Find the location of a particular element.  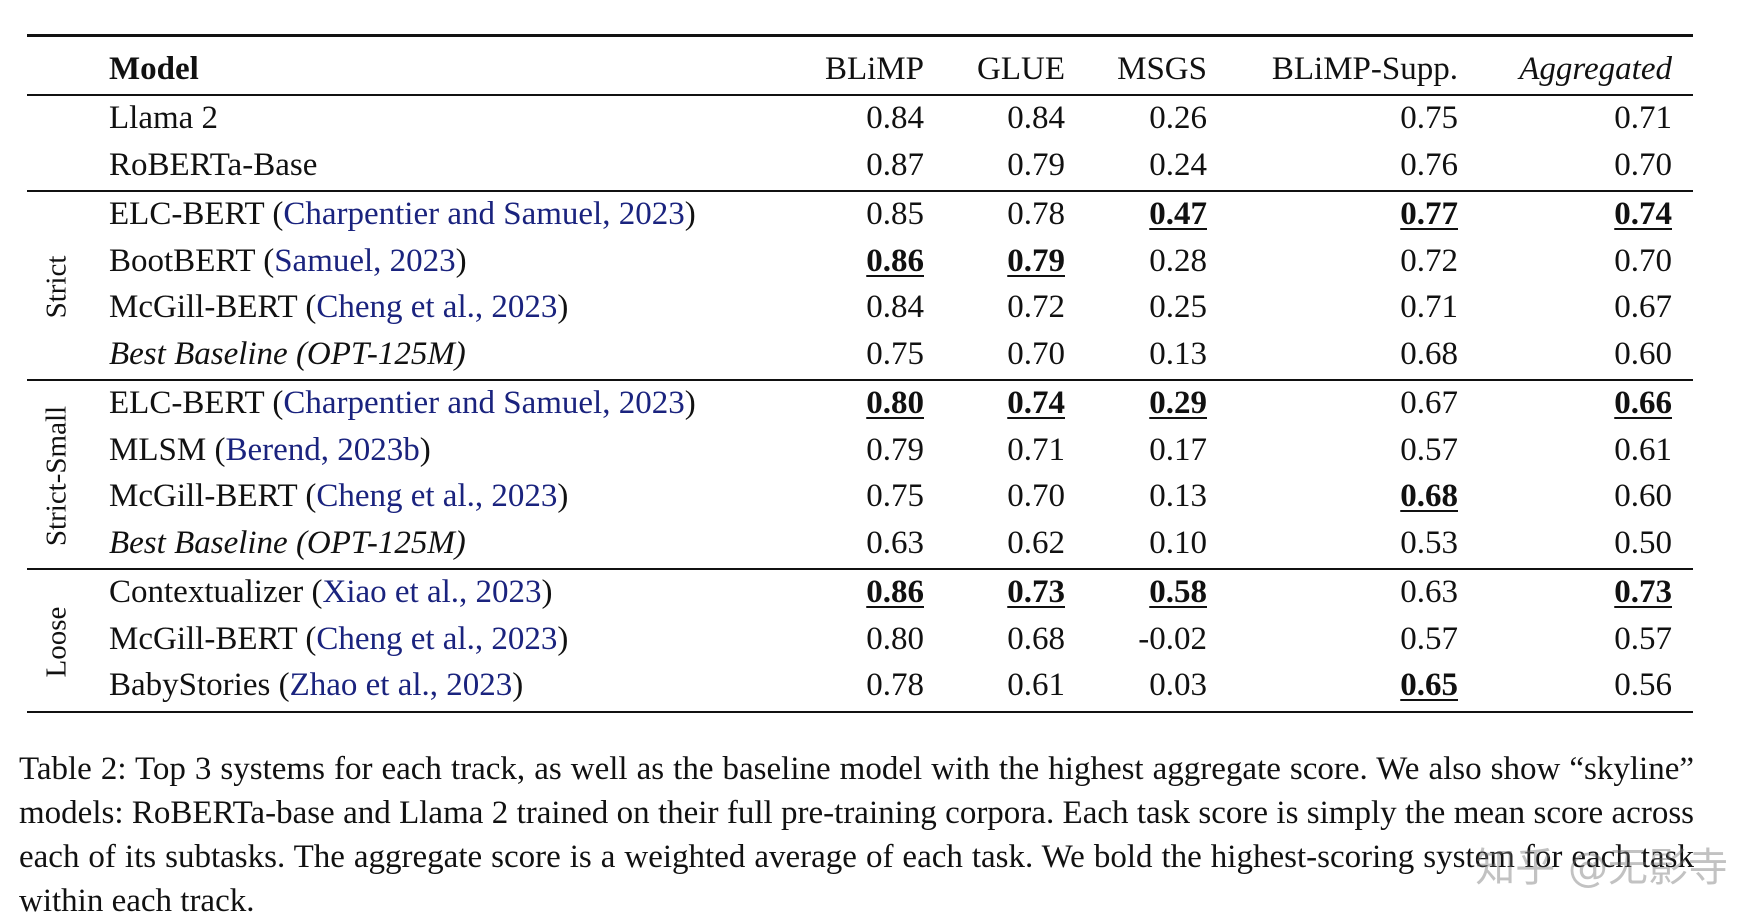

model-name: RoBERTa-Base is located at coordinates (213, 164).